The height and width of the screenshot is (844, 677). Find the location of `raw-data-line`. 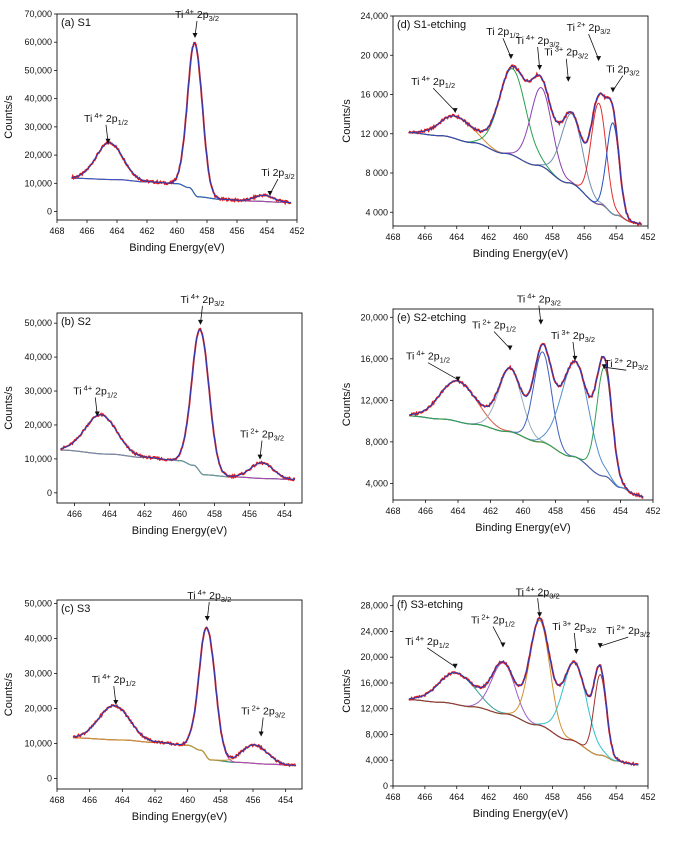

raw-data-line is located at coordinates (184, 697).